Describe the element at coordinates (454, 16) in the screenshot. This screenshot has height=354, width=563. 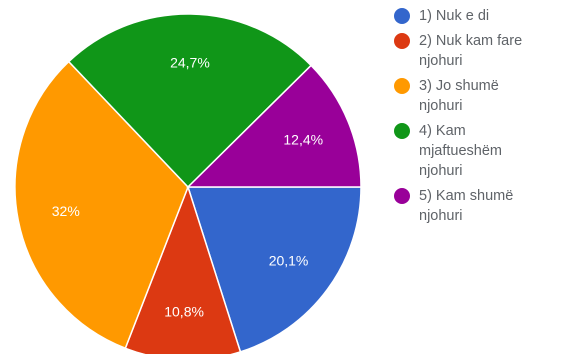
I see `legend-label: 1) Nuk e di` at that location.